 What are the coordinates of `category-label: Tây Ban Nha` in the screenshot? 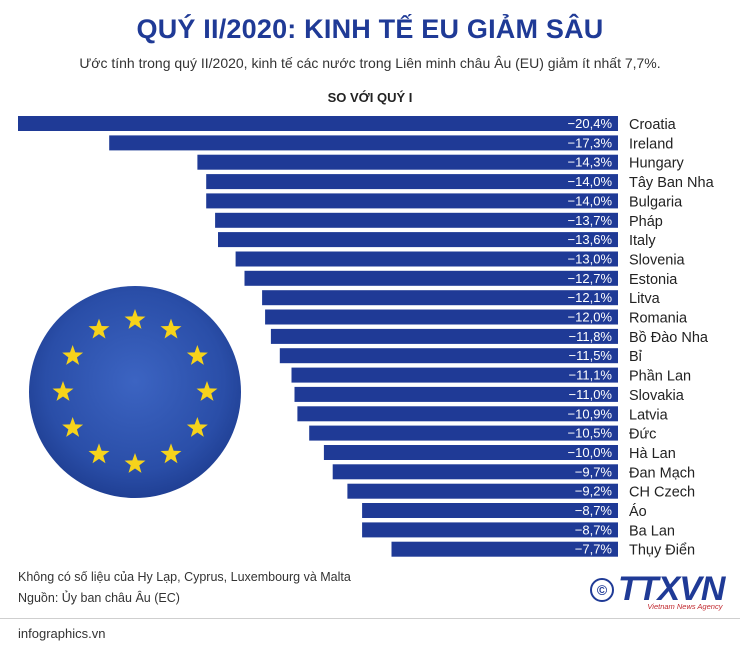 It's located at (672, 183).